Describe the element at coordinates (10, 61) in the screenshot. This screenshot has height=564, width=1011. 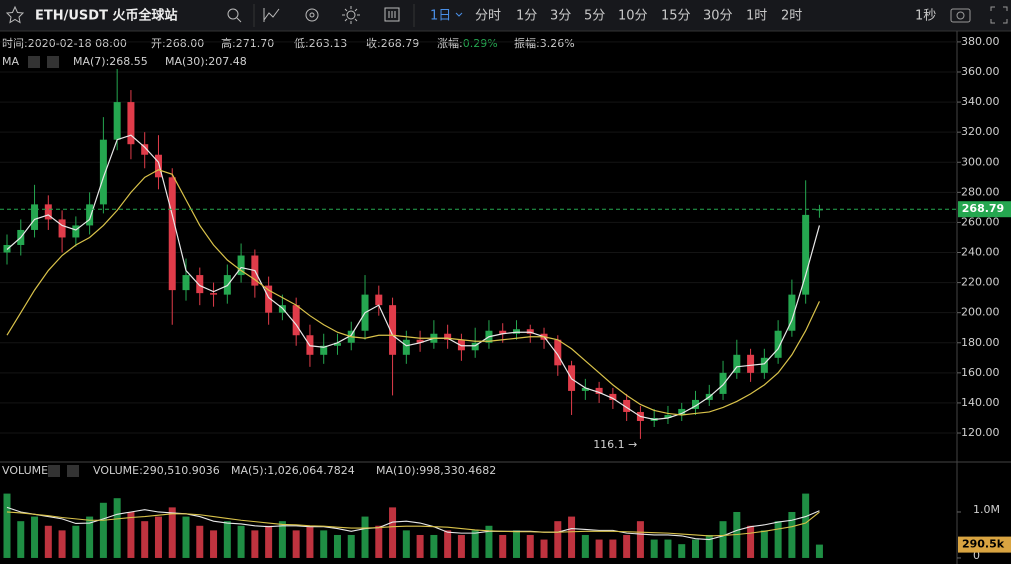
I see `price-legend: MA` at that location.